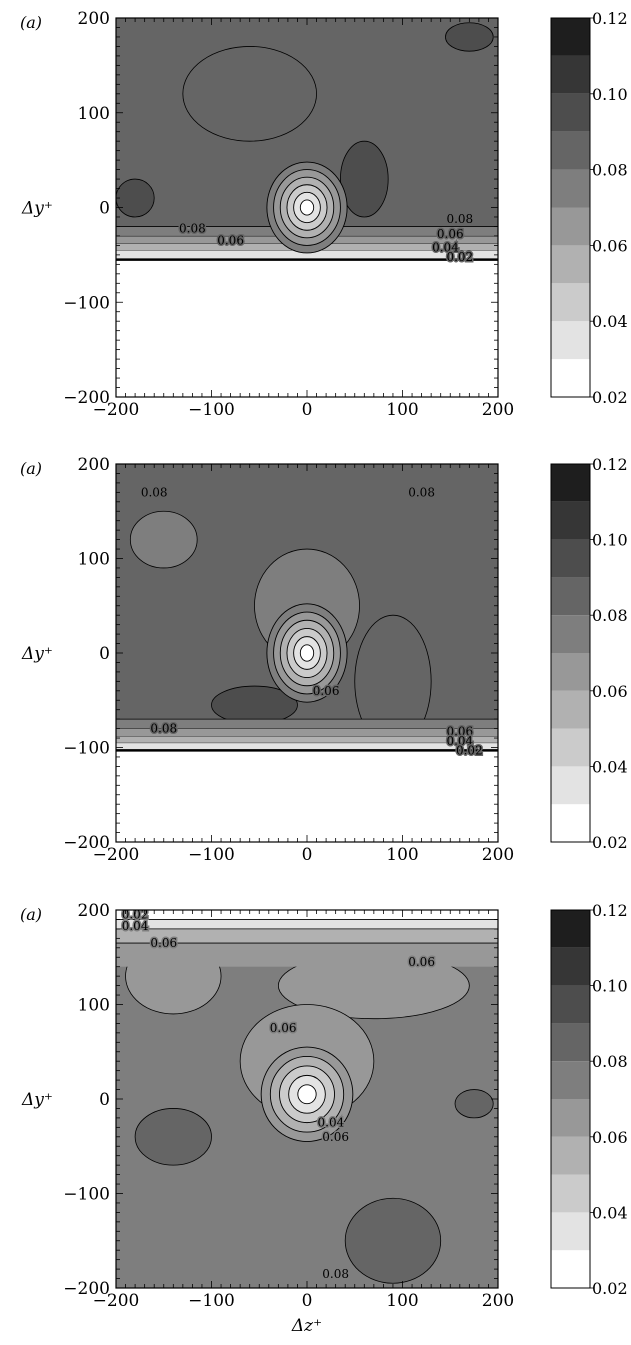 Image resolution: width=631 pixels, height=1345 pixels. Describe the element at coordinates (610, 986) in the screenshot. I see `colorbar-tick-label: 0.10` at that location.